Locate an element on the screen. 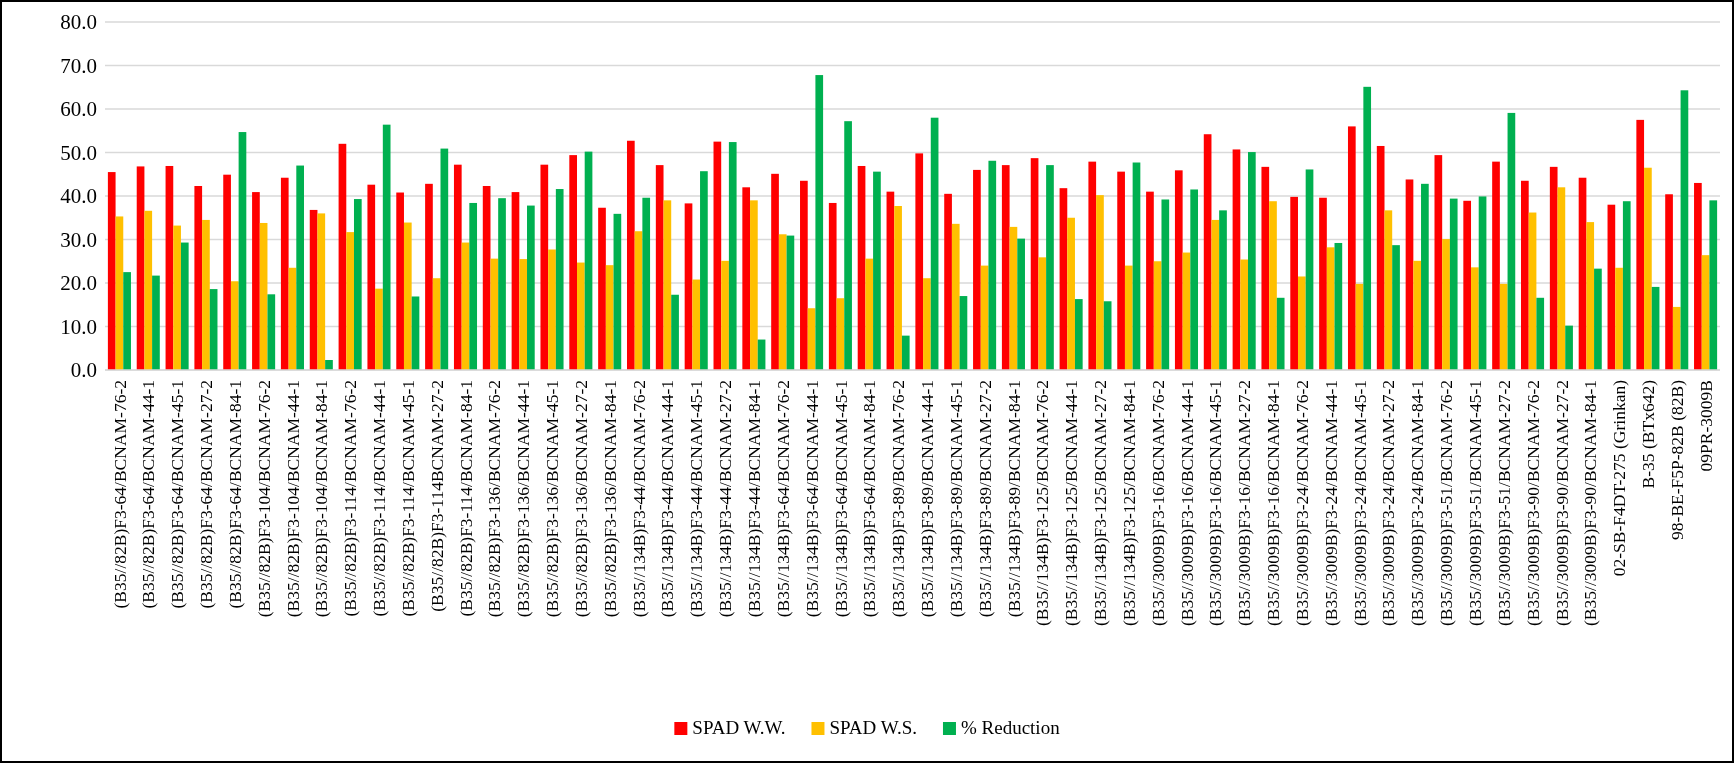 The height and width of the screenshot is (763, 1734). x-tick-label: (B35//82B)F3-114/BCNAM-76-2 is located at coordinates (350, 498).